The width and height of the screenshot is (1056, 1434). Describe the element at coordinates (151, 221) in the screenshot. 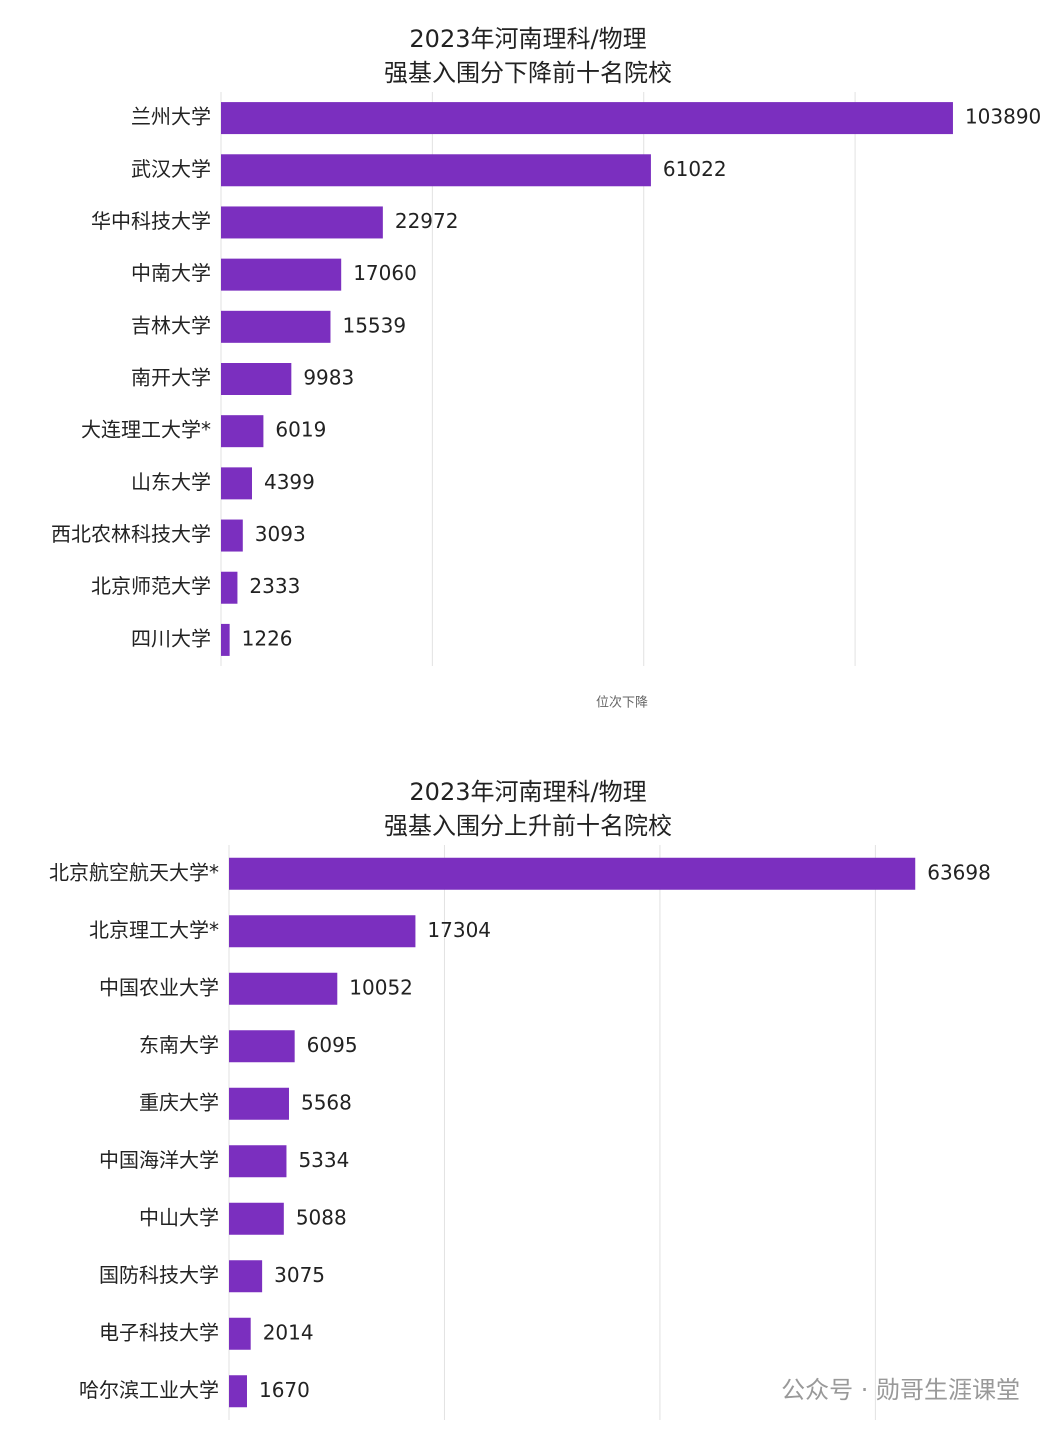

I see `y-tick-label: 华中科技大学` at that location.